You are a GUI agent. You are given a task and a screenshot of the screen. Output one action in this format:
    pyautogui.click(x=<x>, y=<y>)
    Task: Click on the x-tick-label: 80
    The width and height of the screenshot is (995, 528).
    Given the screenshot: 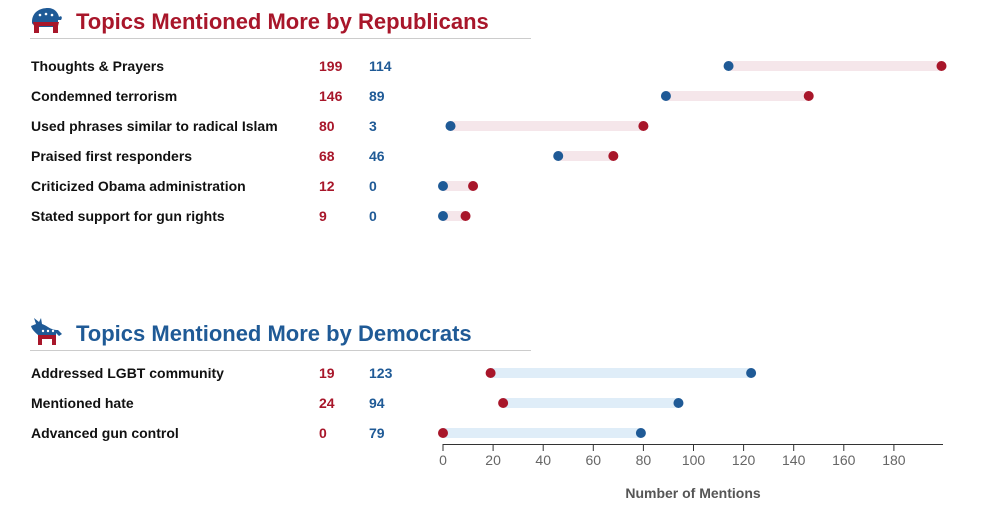 What is the action you would take?
    pyautogui.click(x=644, y=460)
    